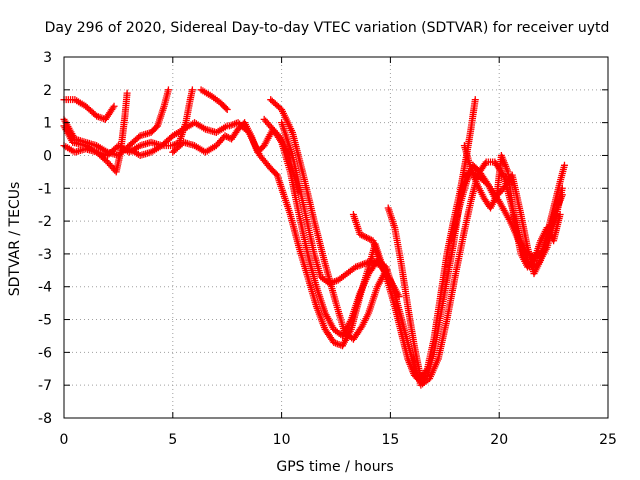 The image size is (640, 480). Describe the element at coordinates (390, 440) in the screenshot. I see `x-tick-label: 15` at that location.